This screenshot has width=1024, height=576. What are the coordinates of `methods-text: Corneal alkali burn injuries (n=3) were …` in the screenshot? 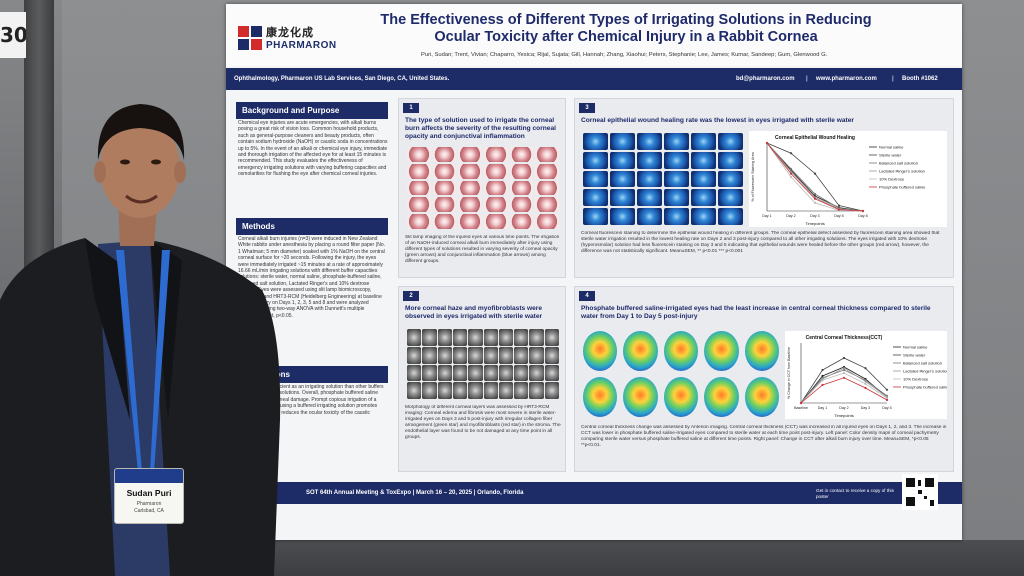 It's located at (312, 277).